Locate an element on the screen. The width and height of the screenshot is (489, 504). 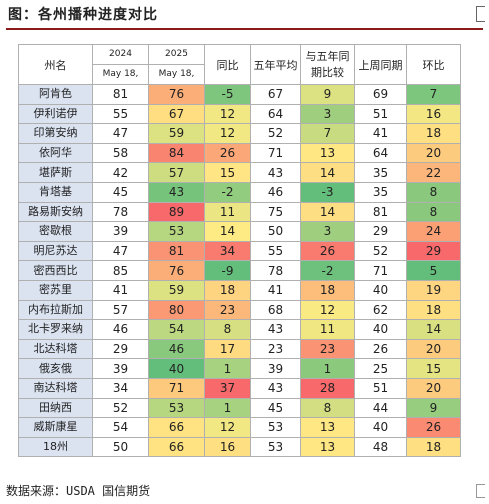
table-row: 堪萨斯 42 57 15 43 14 35 22 is located at coordinates (239, 172).